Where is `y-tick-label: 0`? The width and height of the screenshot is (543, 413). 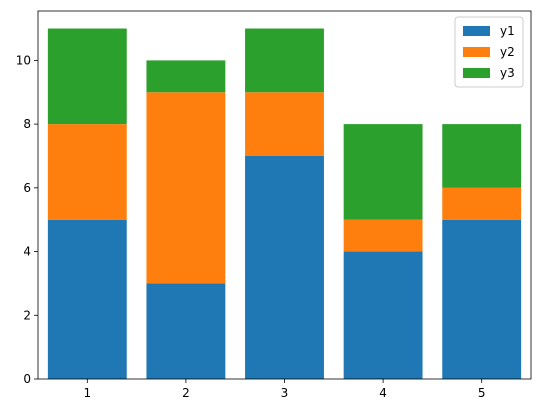 y-tick-label: 0 is located at coordinates (27, 379).